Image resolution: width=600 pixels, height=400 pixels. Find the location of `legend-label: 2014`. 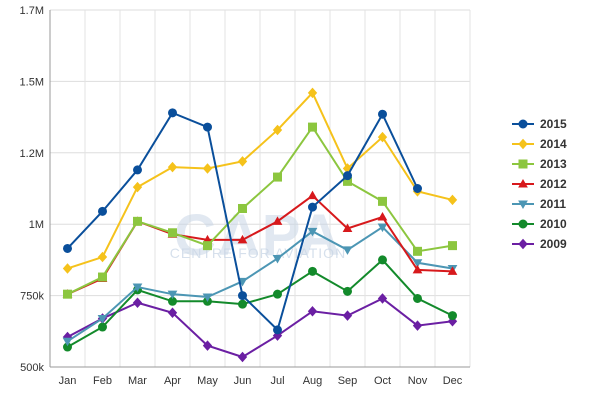

legend-label: 2014 is located at coordinates (553, 144).